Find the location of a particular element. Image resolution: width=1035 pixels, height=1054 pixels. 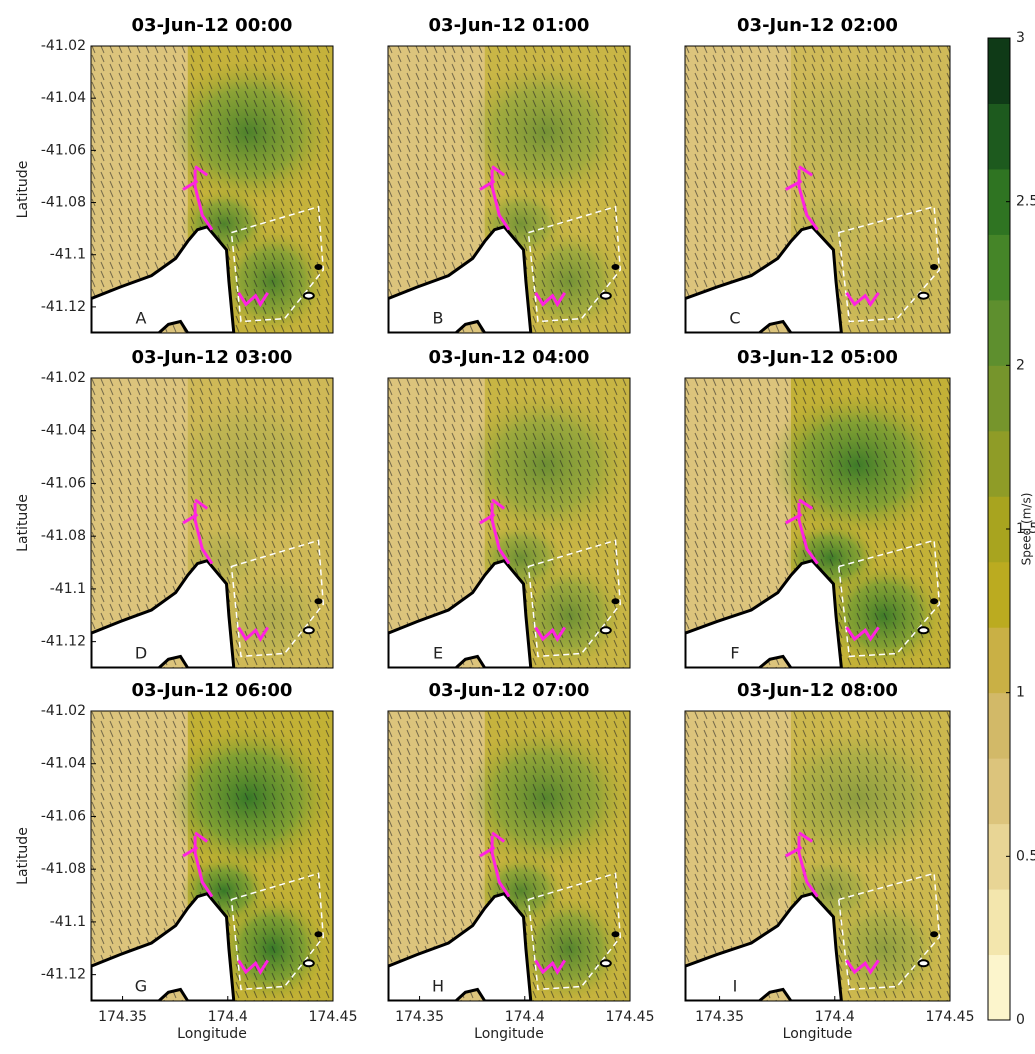

panel-label: I is located at coordinates (735, 986).